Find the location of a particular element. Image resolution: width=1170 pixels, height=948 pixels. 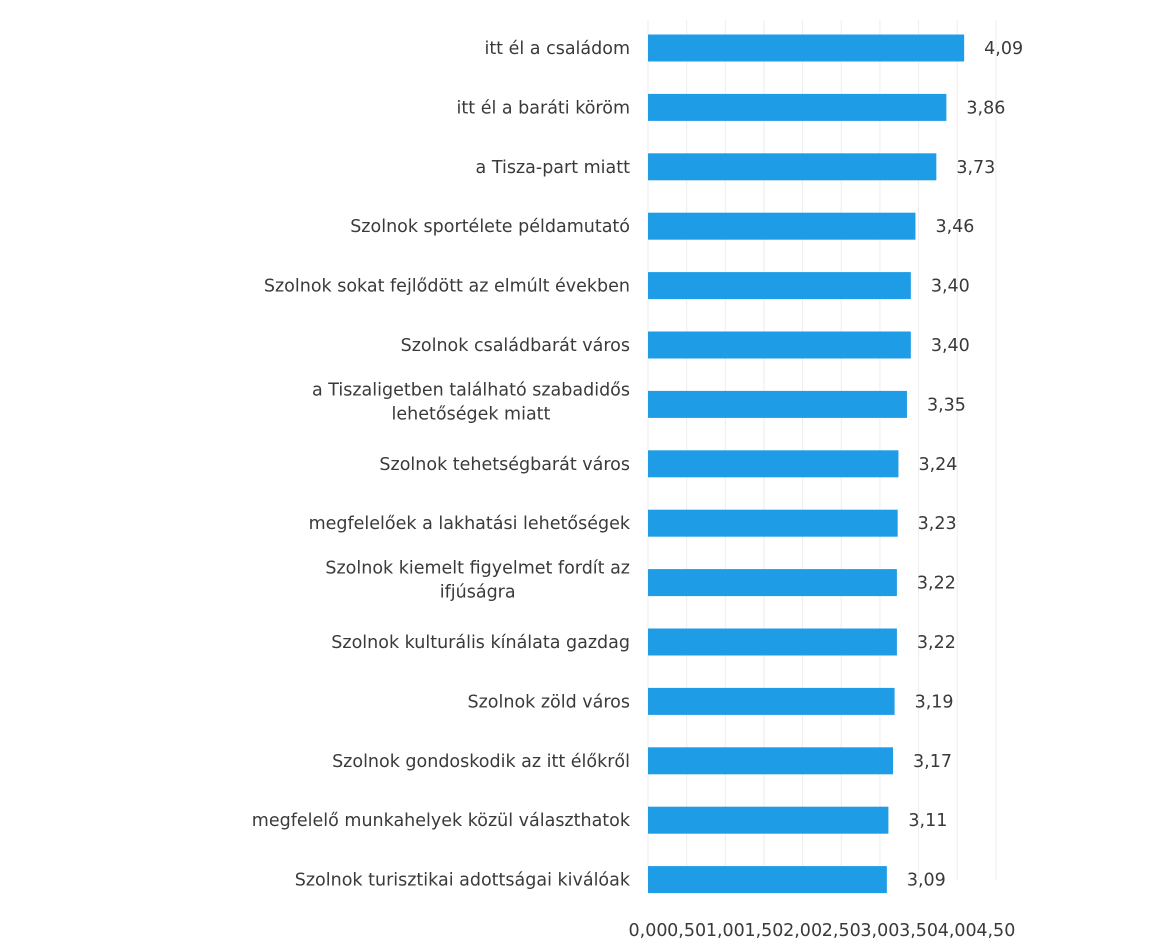

category-label: itt él a baráti köröm is located at coordinates (543, 108).